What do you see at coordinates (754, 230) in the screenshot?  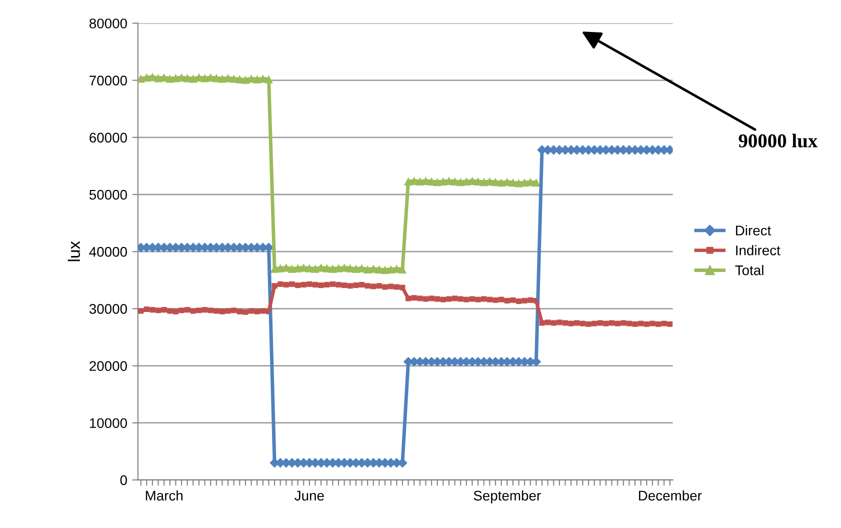 I see `legend-label: Direct` at bounding box center [754, 230].